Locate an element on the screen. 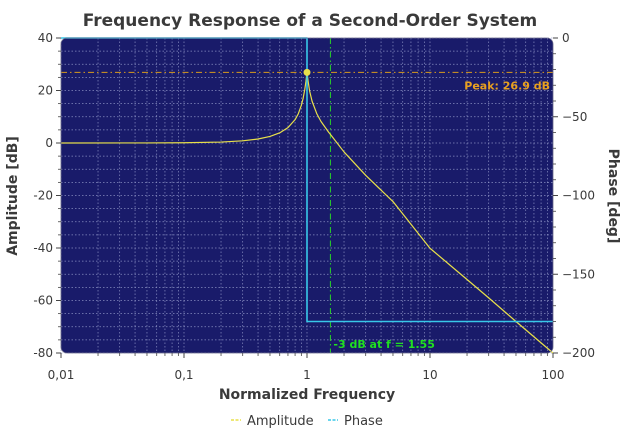 This screenshot has height=434, width=626. y-left-tick-label: 0 is located at coordinates (49, 143).